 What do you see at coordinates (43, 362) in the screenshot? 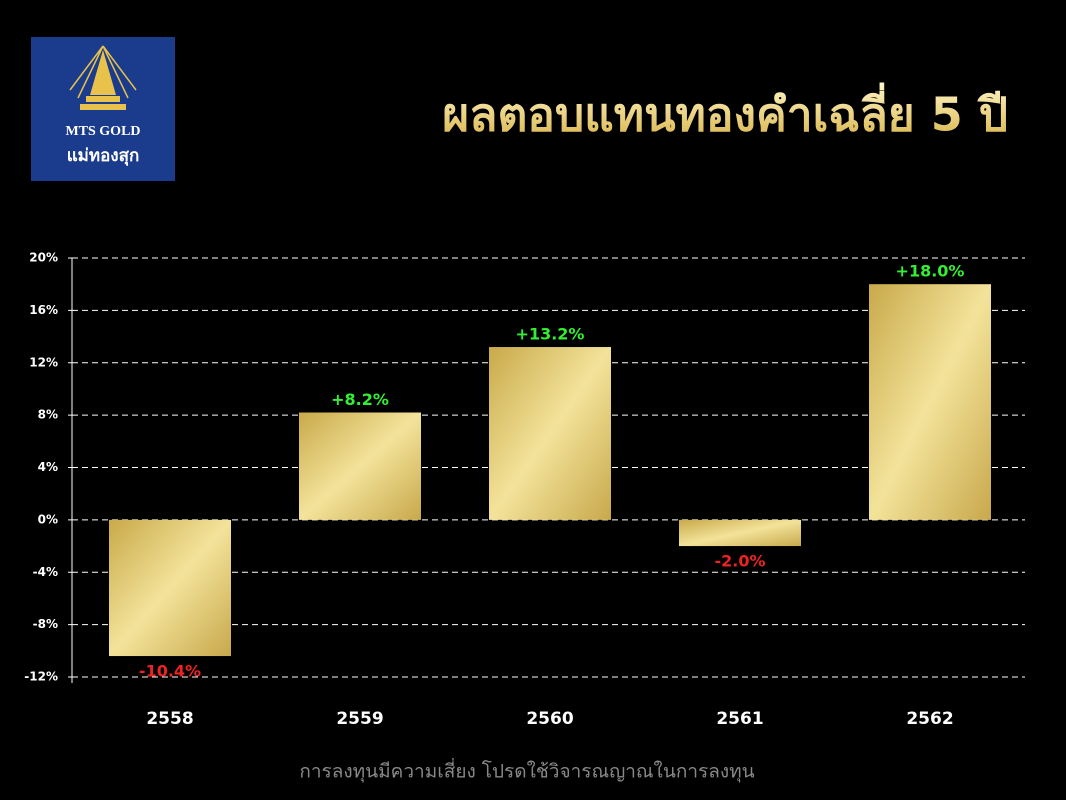
I see `y-tick-label: 12%` at bounding box center [43, 362].